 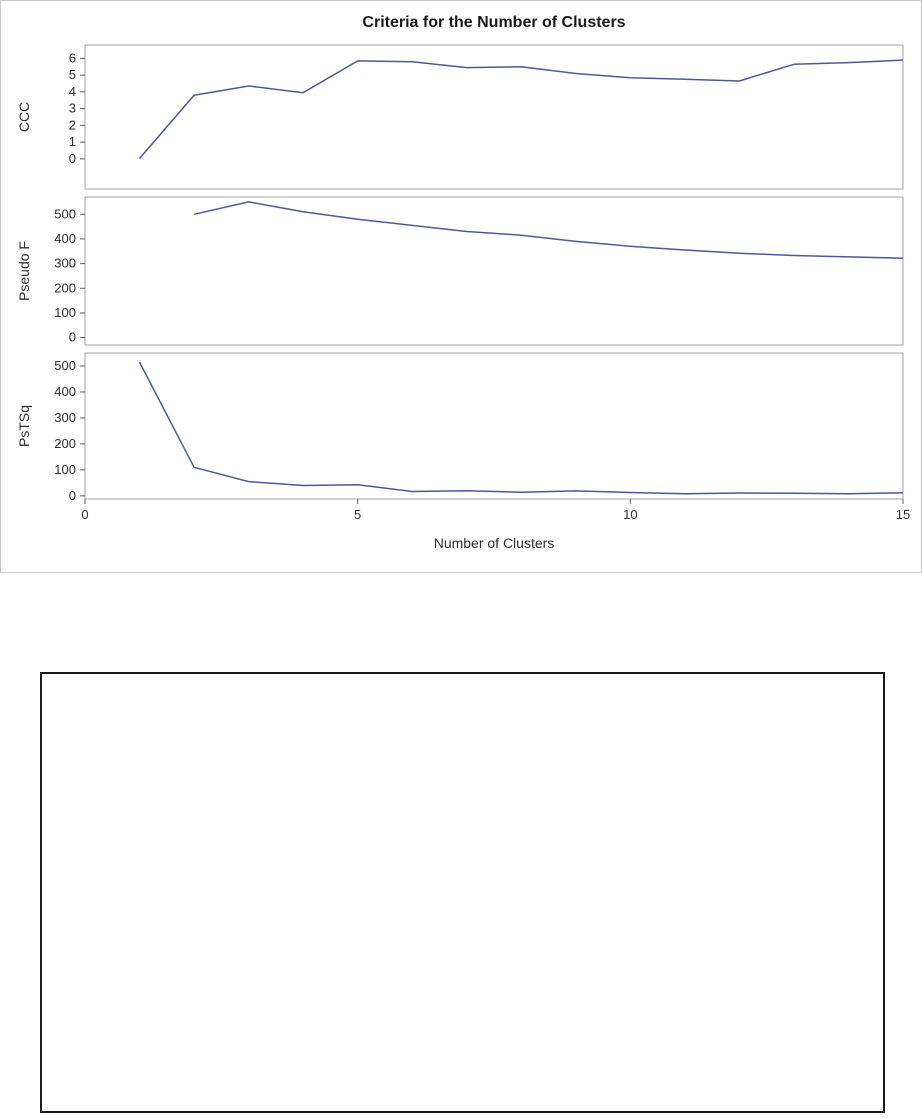 What do you see at coordinates (72, 74) in the screenshot?
I see `y-tick-label: 5` at bounding box center [72, 74].